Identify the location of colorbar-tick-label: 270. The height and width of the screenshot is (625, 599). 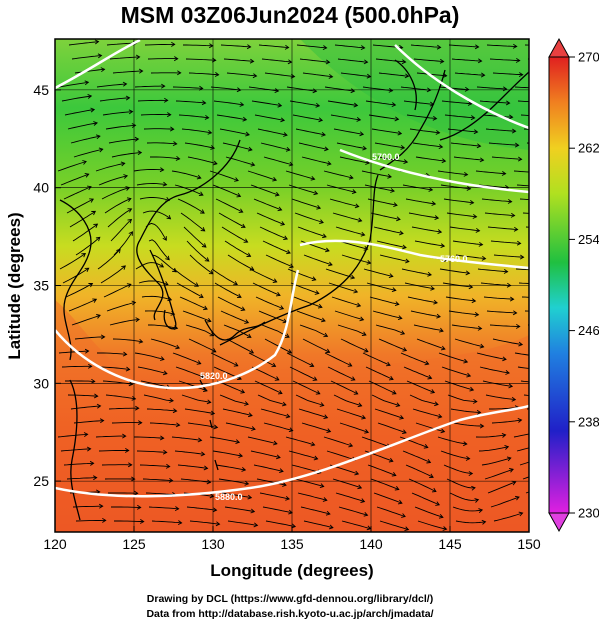
(588, 57).